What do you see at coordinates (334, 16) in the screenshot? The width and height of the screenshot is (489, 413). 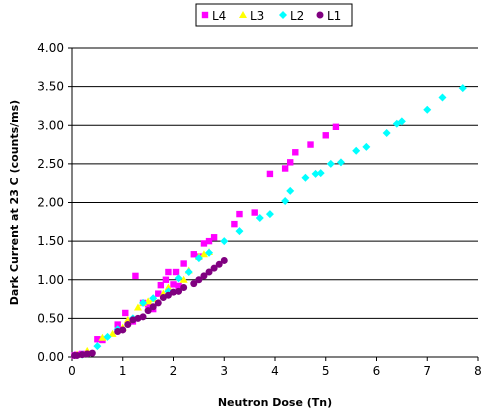 I see `legend-label-l1: L1` at bounding box center [334, 16].